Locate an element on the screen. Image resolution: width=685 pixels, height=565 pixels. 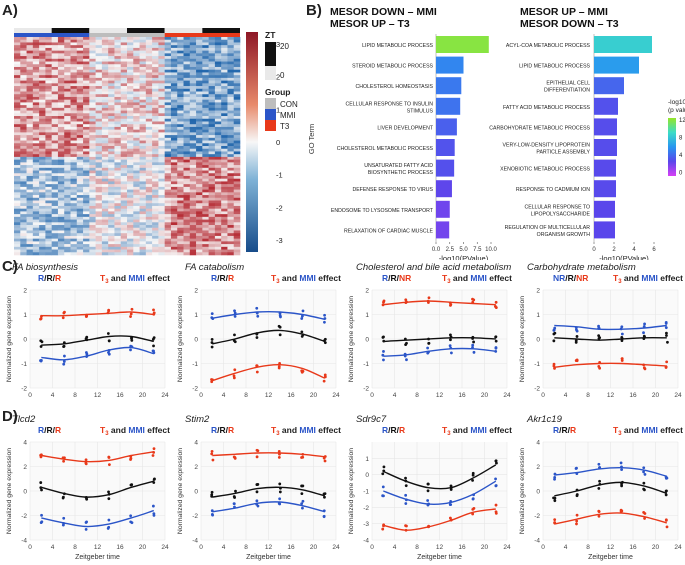
series-line-black is located at coordinates (97, 489).